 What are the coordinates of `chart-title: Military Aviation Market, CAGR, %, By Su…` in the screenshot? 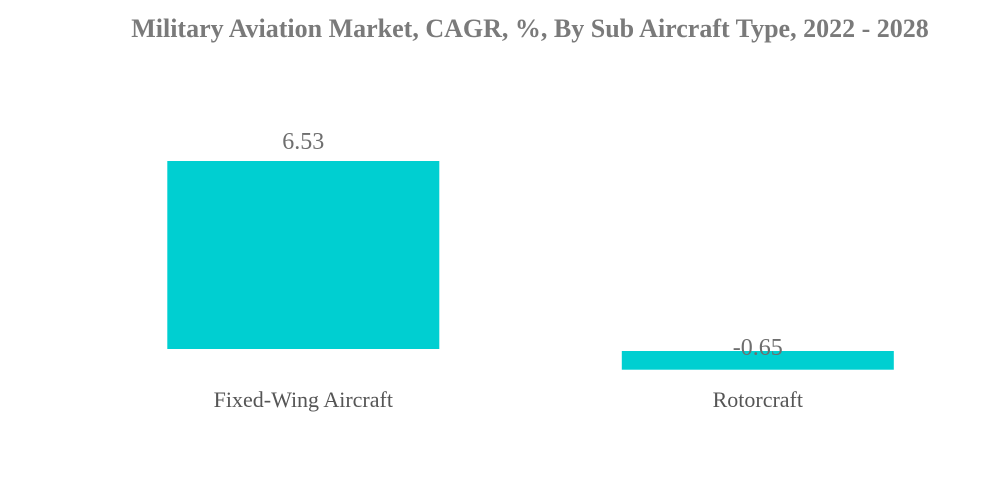 It's located at (530, 28).